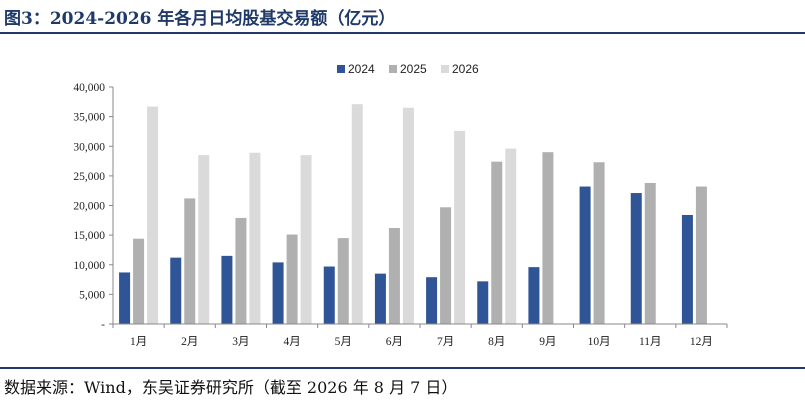  I want to click on legend: 2024 2025 2026, so click(408, 69).